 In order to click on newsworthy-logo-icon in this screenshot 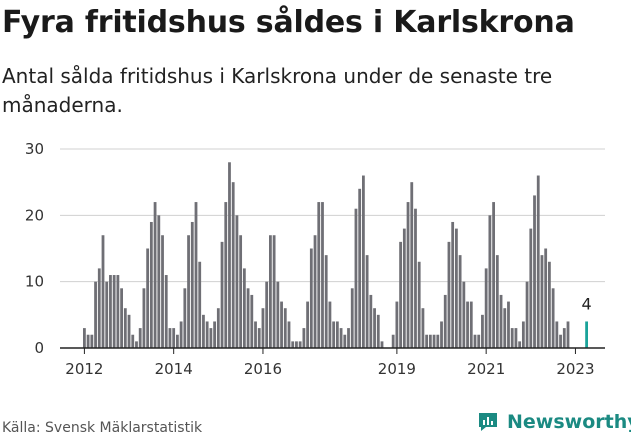, I will do `click(488, 422)`.